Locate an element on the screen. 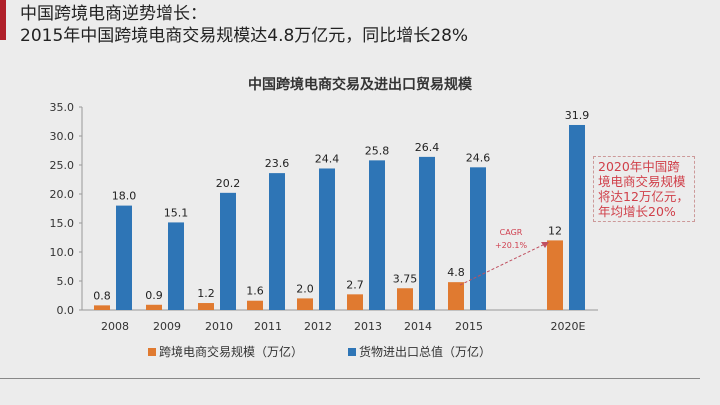 The width and height of the screenshot is (720, 405). chart-title: 中国跨境电商交易及进出口贸易规模 is located at coordinates (360, 85).